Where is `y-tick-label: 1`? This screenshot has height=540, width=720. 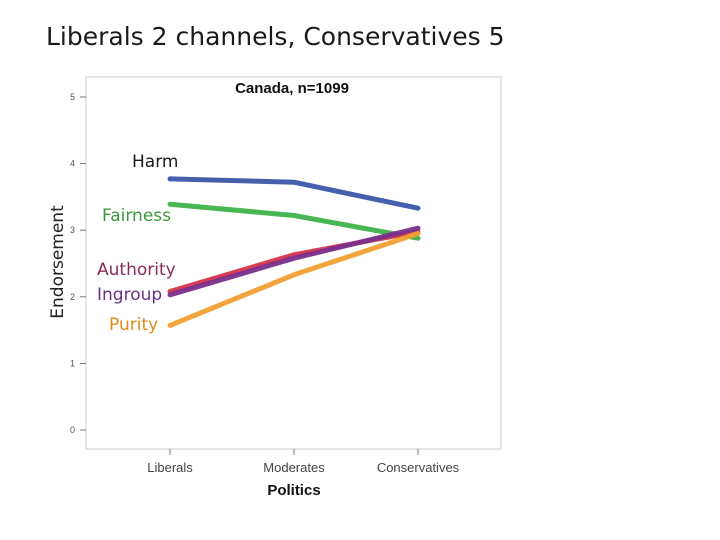 y-tick-label: 1 is located at coordinates (72, 363).